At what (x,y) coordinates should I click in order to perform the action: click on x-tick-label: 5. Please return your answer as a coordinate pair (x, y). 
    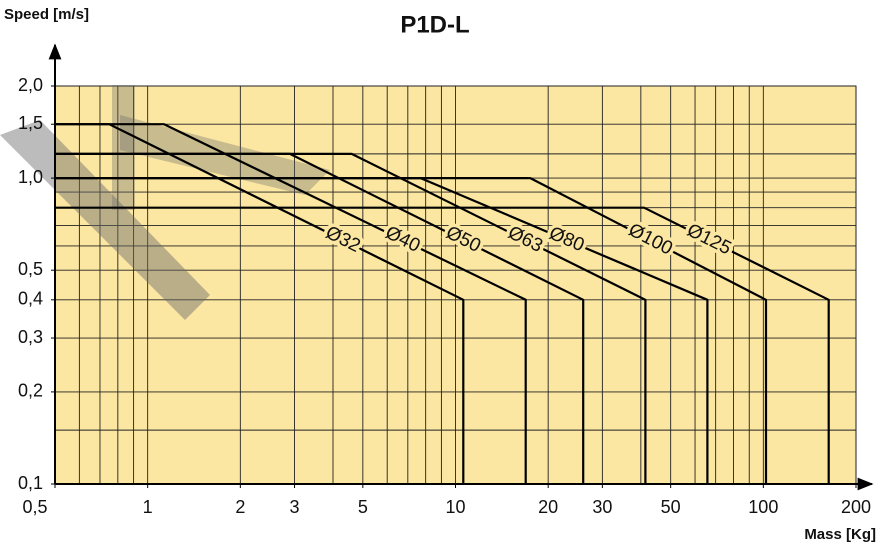
    Looking at the image, I should click on (363, 507).